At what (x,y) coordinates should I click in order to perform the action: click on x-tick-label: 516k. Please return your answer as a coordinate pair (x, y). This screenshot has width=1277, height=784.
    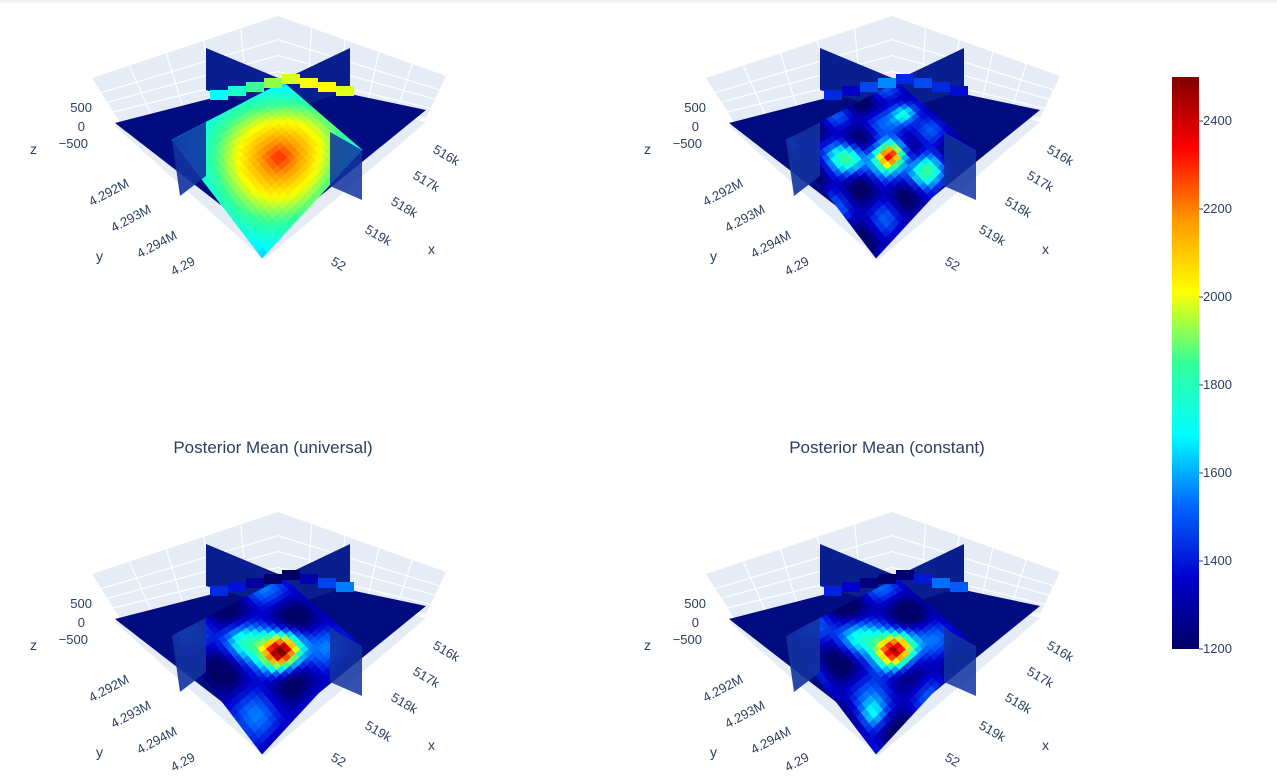
    Looking at the image, I should click on (1061, 155).